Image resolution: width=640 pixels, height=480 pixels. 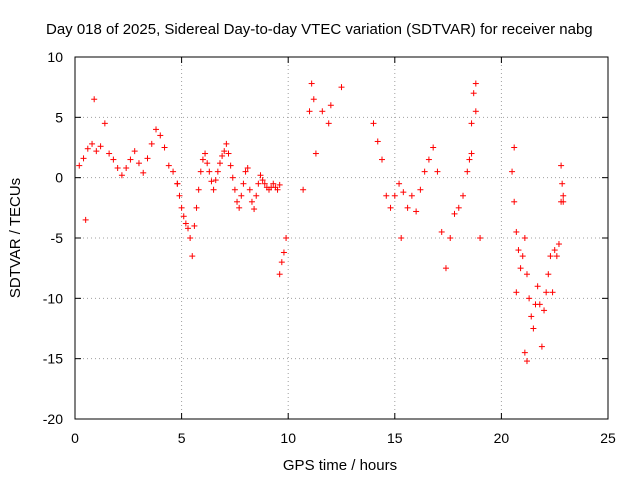 What do you see at coordinates (59, 178) in the screenshot?
I see `y-tick-label: 0` at bounding box center [59, 178].